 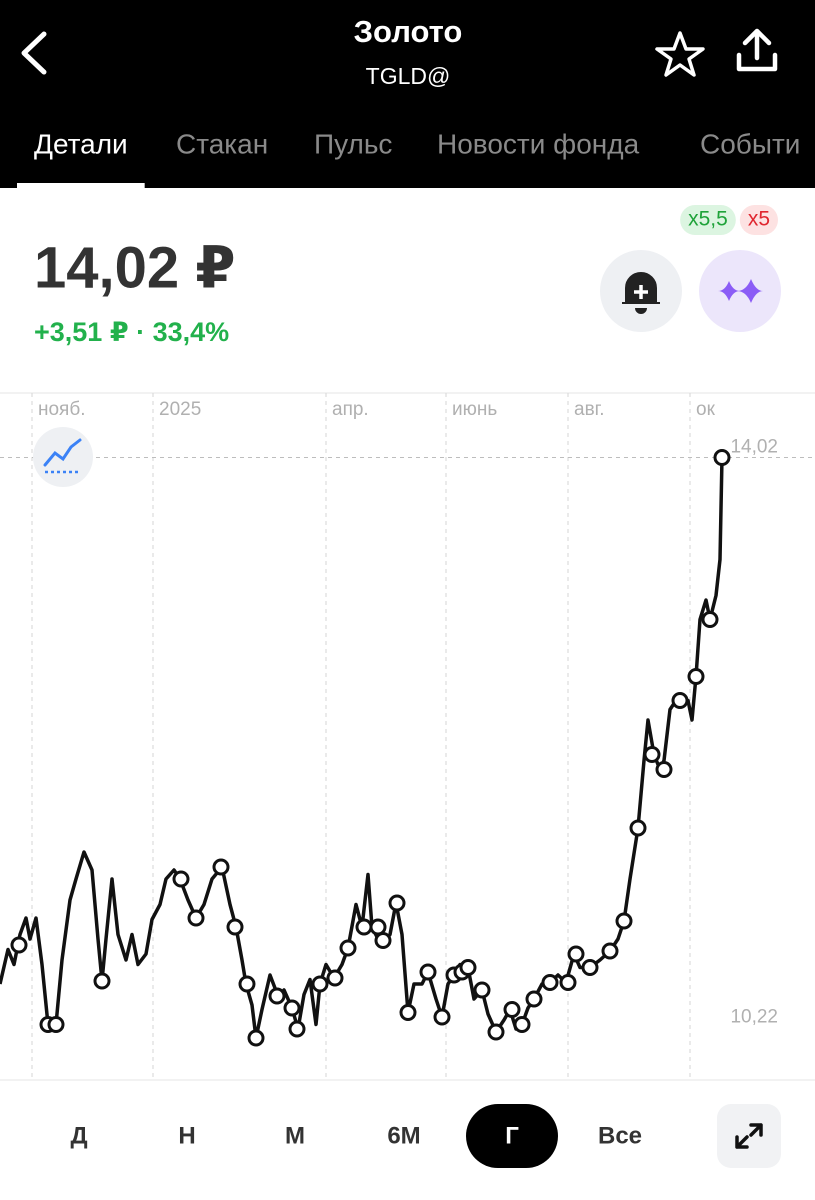 I want to click on x-tick-label: нояб., so click(x=62, y=409).